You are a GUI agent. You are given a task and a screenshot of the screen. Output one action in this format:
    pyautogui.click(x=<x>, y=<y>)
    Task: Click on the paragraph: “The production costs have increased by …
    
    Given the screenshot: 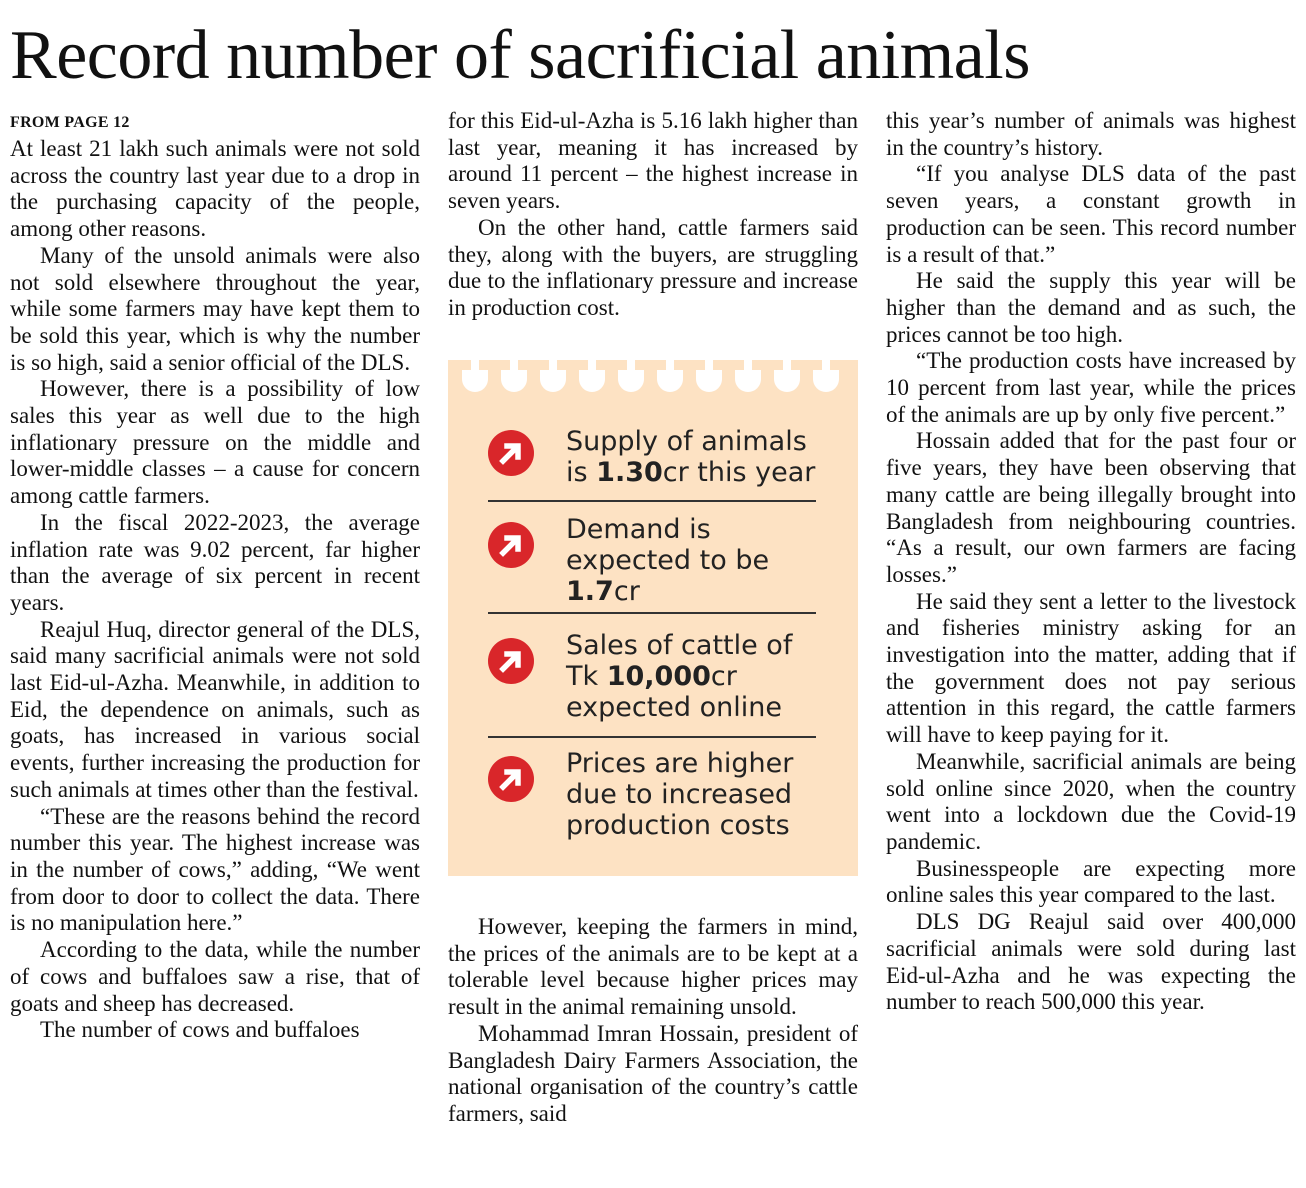 What is the action you would take?
    pyautogui.click(x=1091, y=387)
    